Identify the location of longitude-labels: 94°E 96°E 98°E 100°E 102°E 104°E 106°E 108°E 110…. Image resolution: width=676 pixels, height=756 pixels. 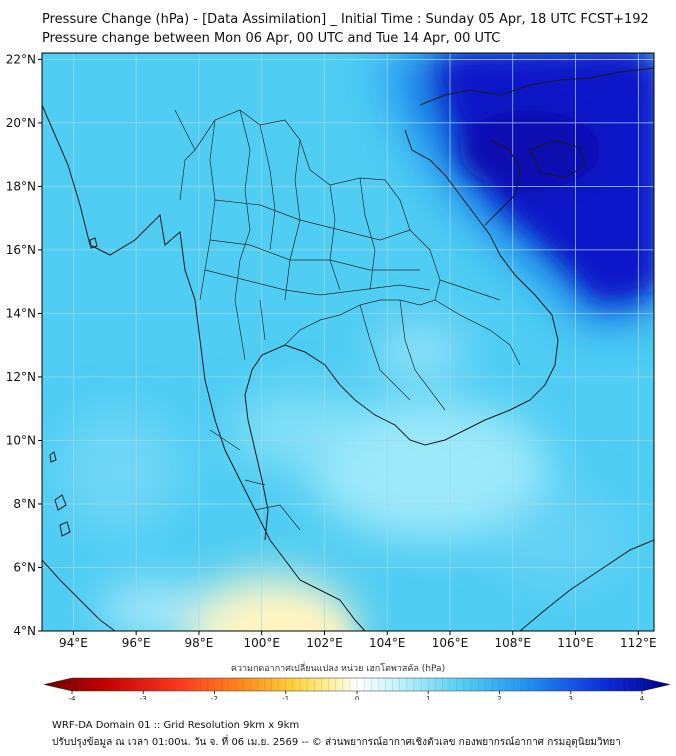
(358, 640).